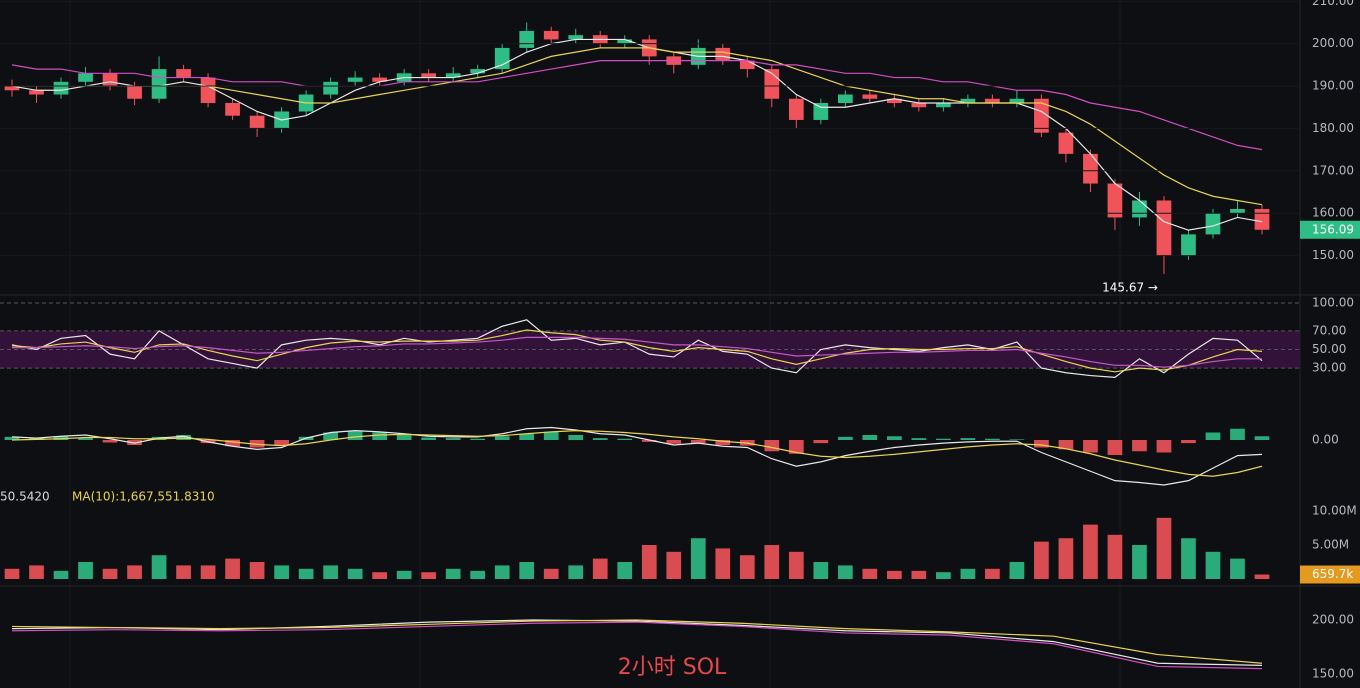 The width and height of the screenshot is (1360, 688). Describe the element at coordinates (1330, 545) in the screenshot. I see `y-tick-label: 5.00M` at that location.